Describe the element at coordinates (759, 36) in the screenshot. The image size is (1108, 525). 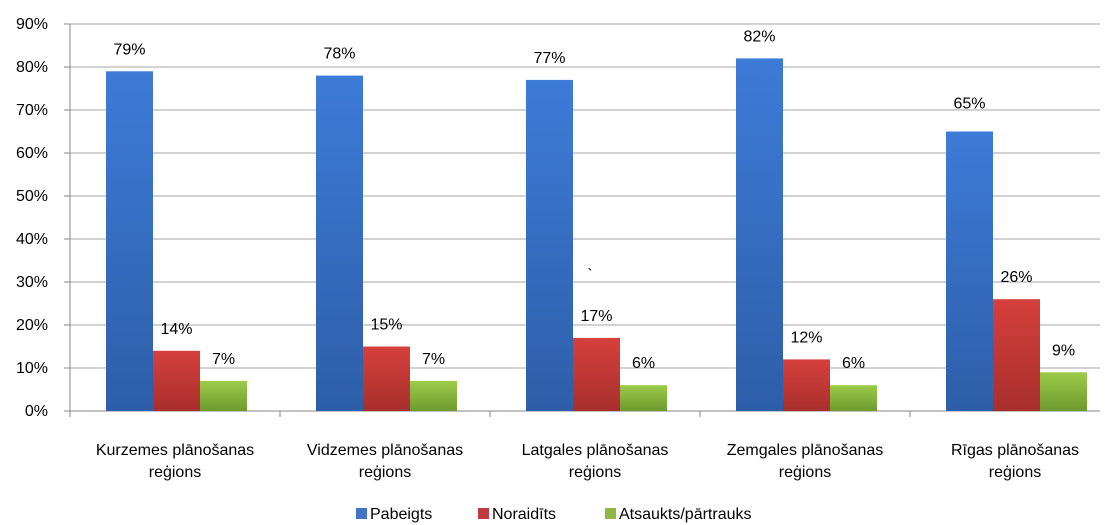
I see `data-label: 82%` at that location.